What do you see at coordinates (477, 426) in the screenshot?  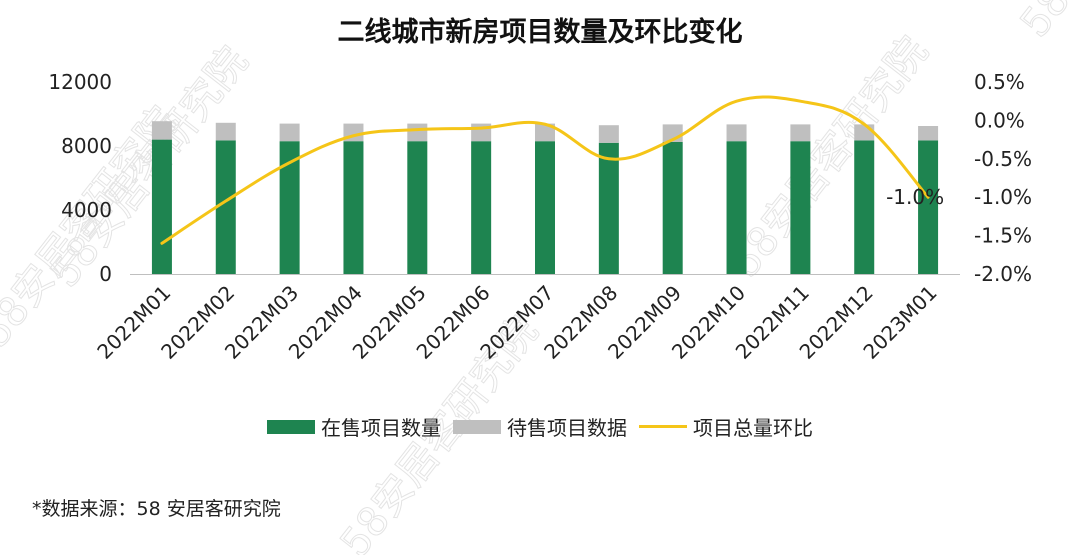 I see `legend-swatch-pending` at bounding box center [477, 426].